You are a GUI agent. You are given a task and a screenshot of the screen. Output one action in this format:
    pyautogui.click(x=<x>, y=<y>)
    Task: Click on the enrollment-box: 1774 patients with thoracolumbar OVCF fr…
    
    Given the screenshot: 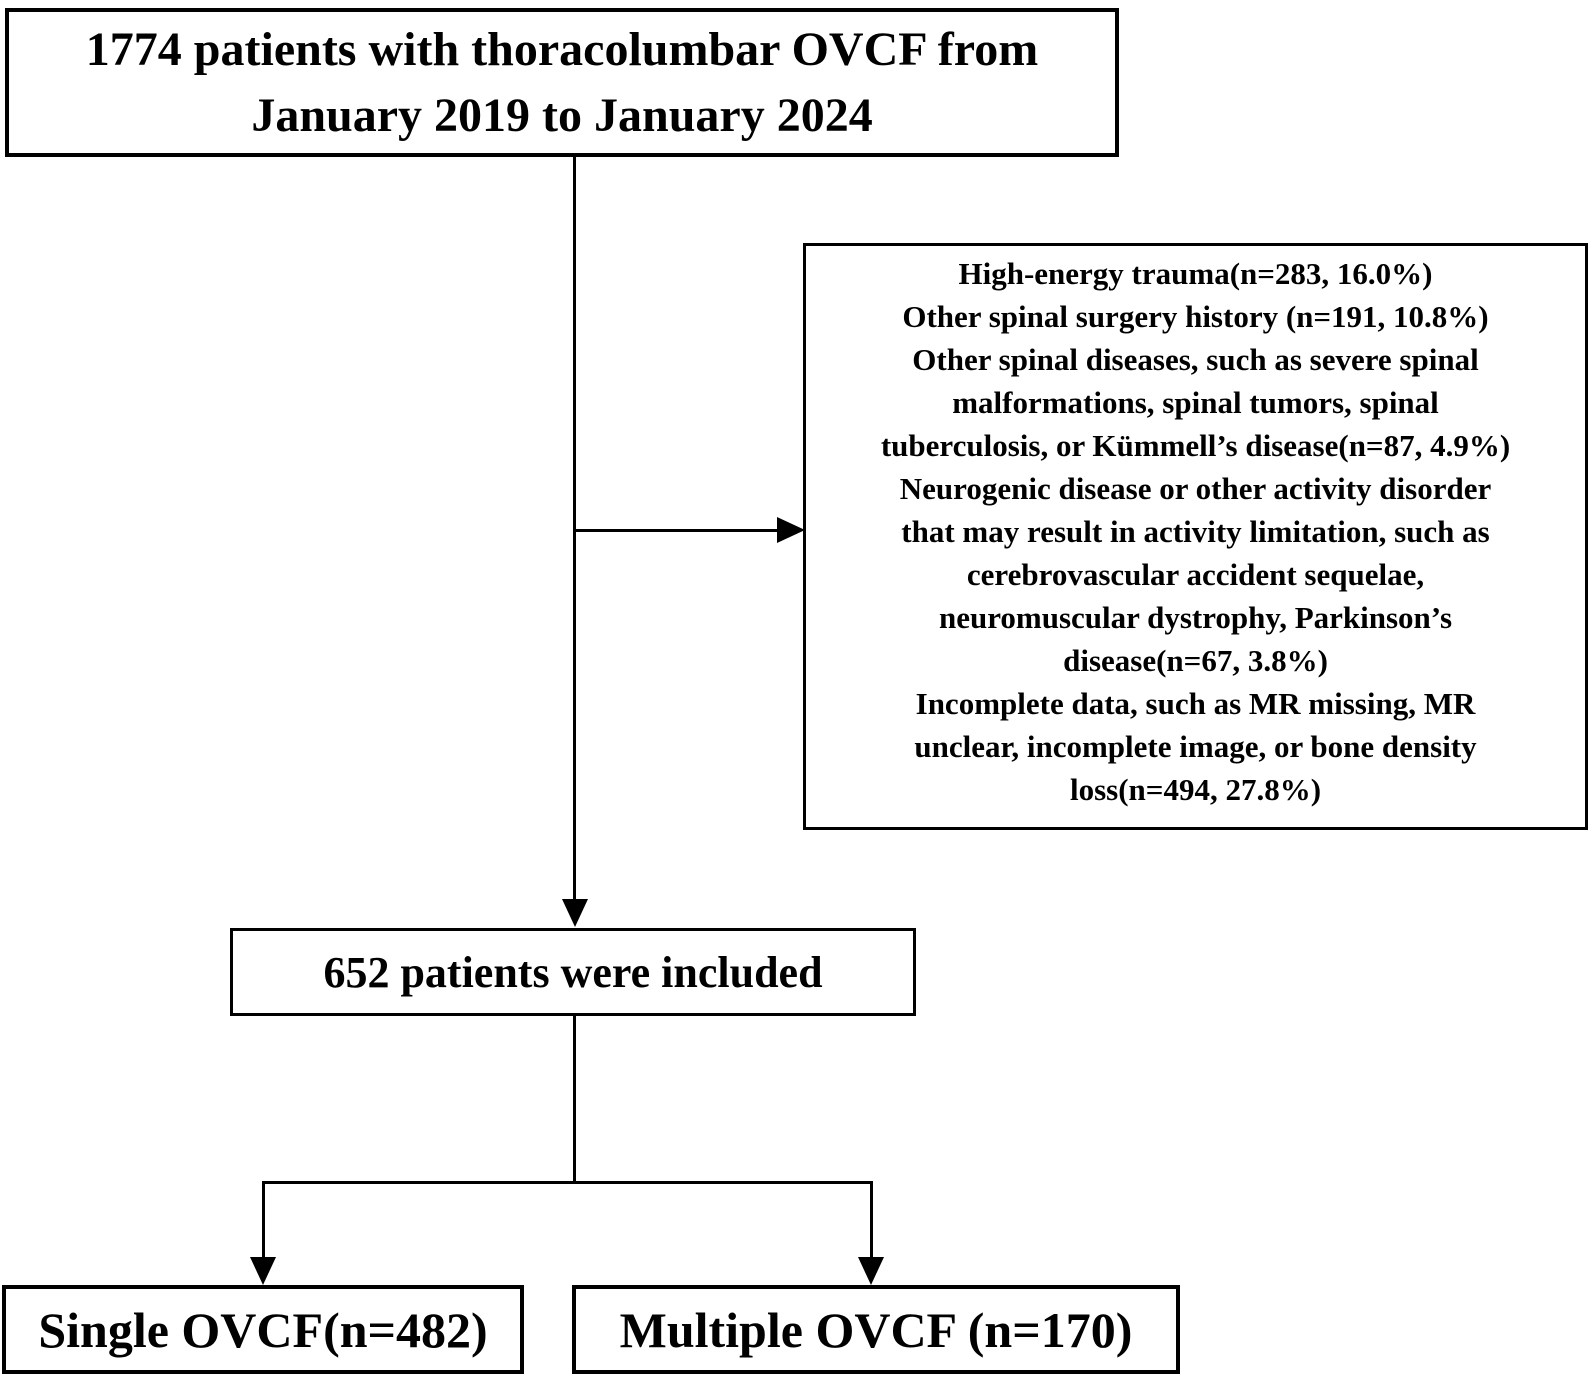 What is the action you would take?
    pyautogui.click(x=562, y=82)
    